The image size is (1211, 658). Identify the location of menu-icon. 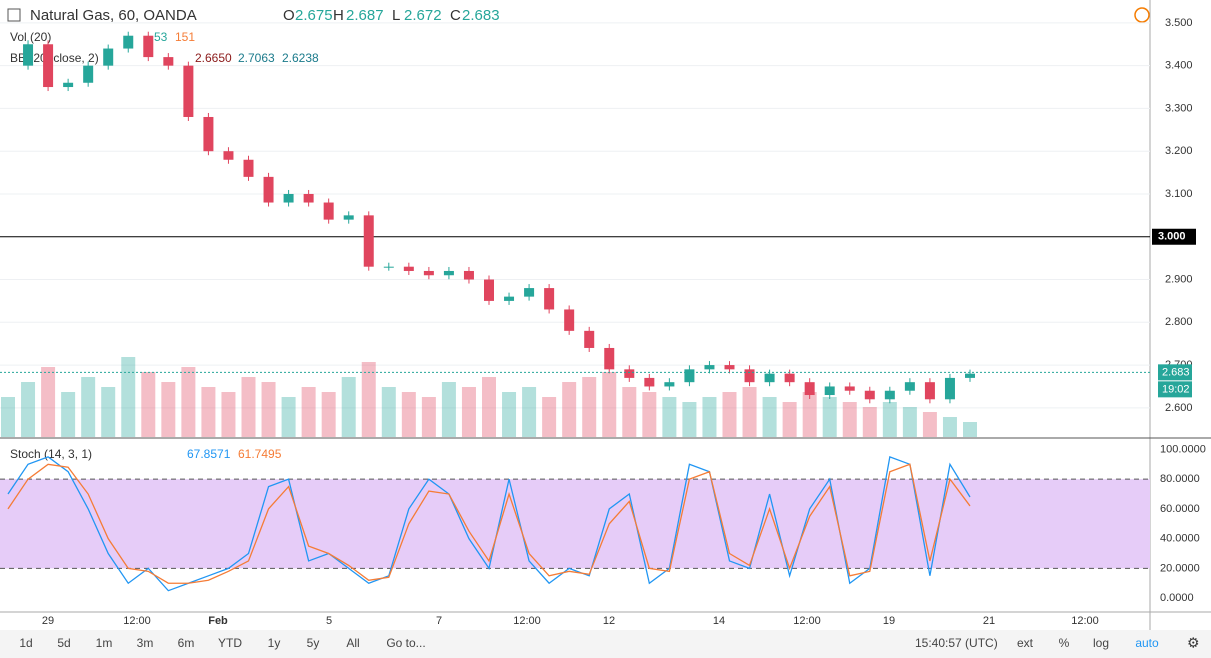
(14, 15).